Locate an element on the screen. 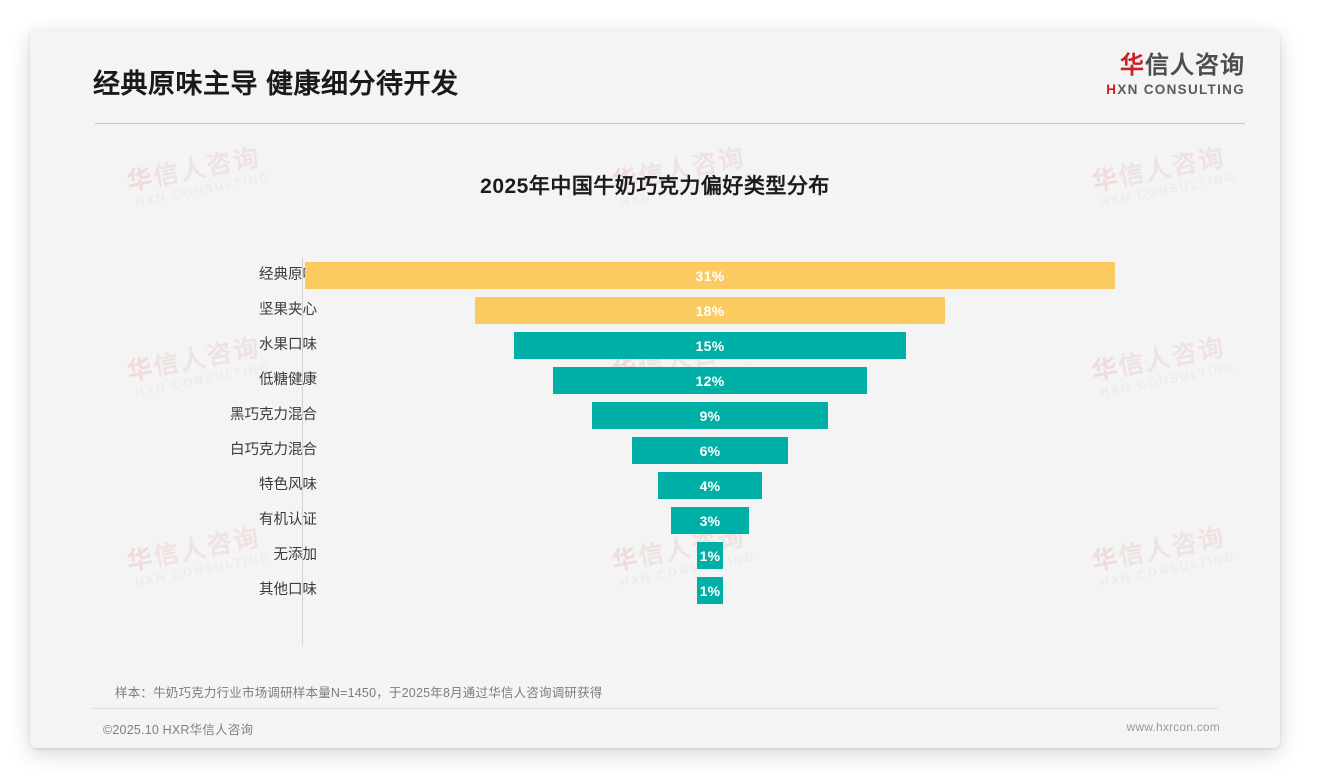 The height and width of the screenshot is (780, 1340). funnel-bar: 6% is located at coordinates (710, 450).